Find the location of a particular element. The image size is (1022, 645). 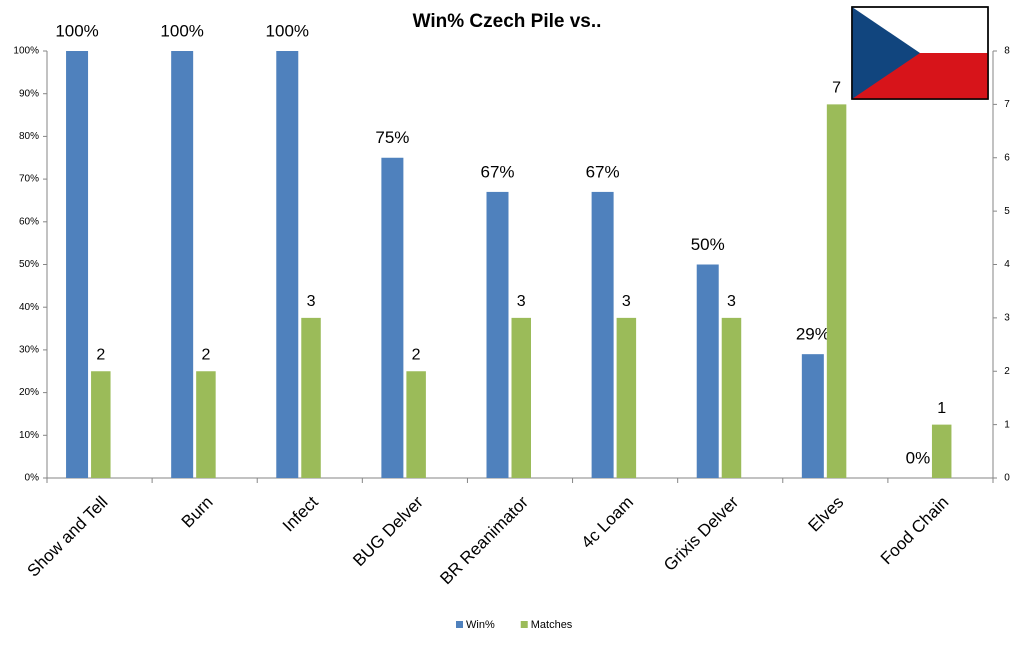

y2-tick-label: 6 is located at coordinates (1007, 157).